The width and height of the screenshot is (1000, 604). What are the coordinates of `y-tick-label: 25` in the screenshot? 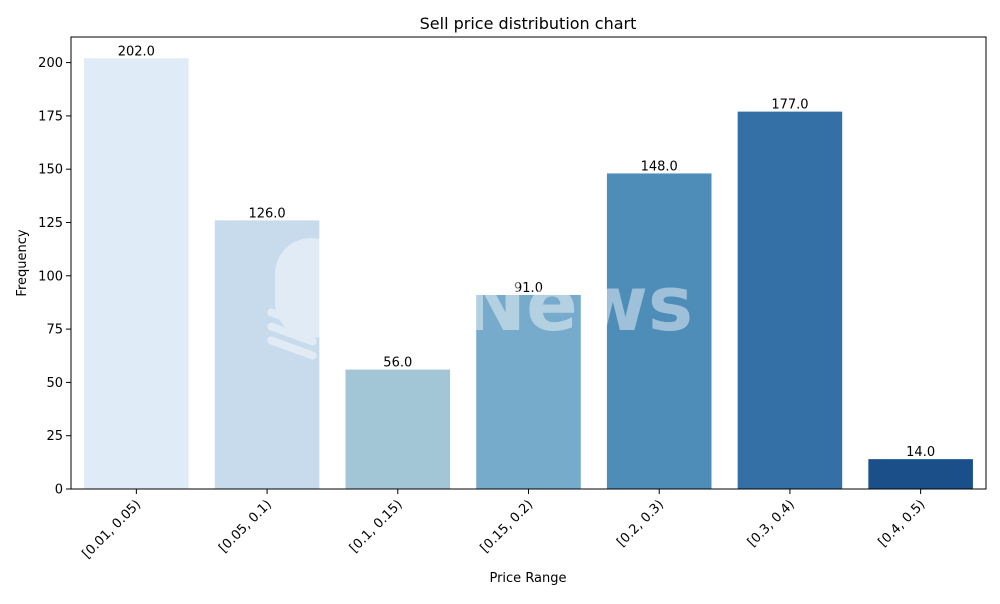 It's located at (54, 436).